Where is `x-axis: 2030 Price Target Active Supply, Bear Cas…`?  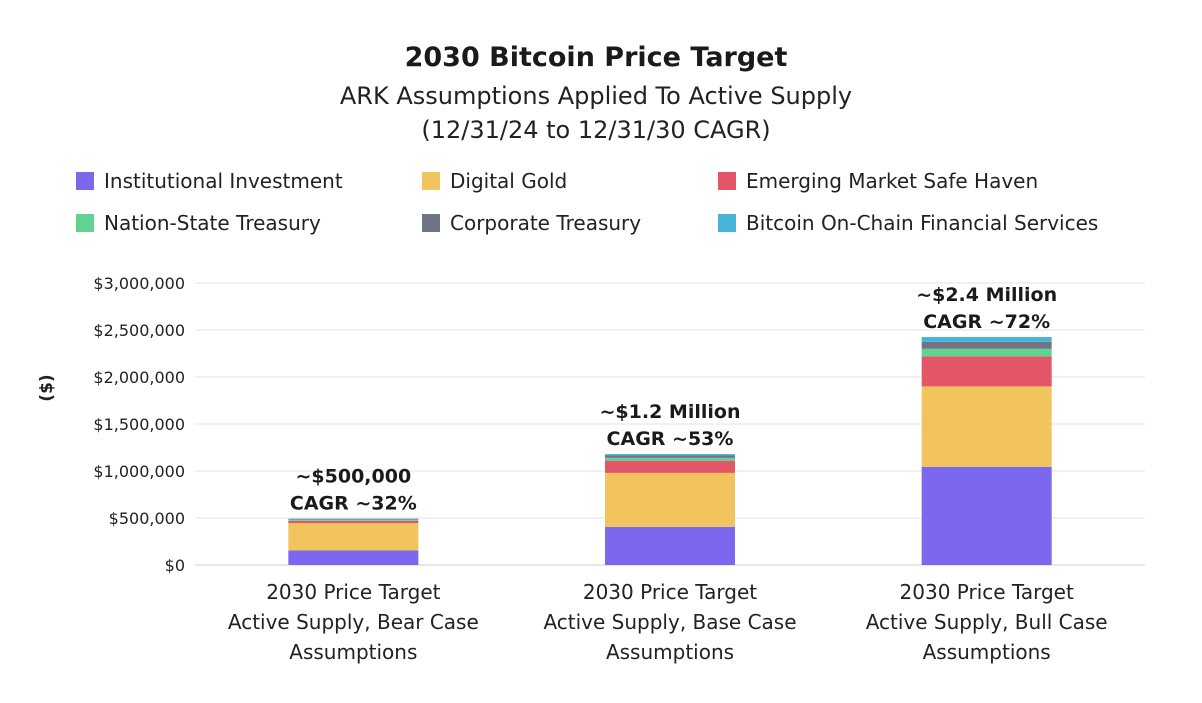
x-axis: 2030 Price Target Active Supply, Bear Cas… is located at coordinates (668, 622).